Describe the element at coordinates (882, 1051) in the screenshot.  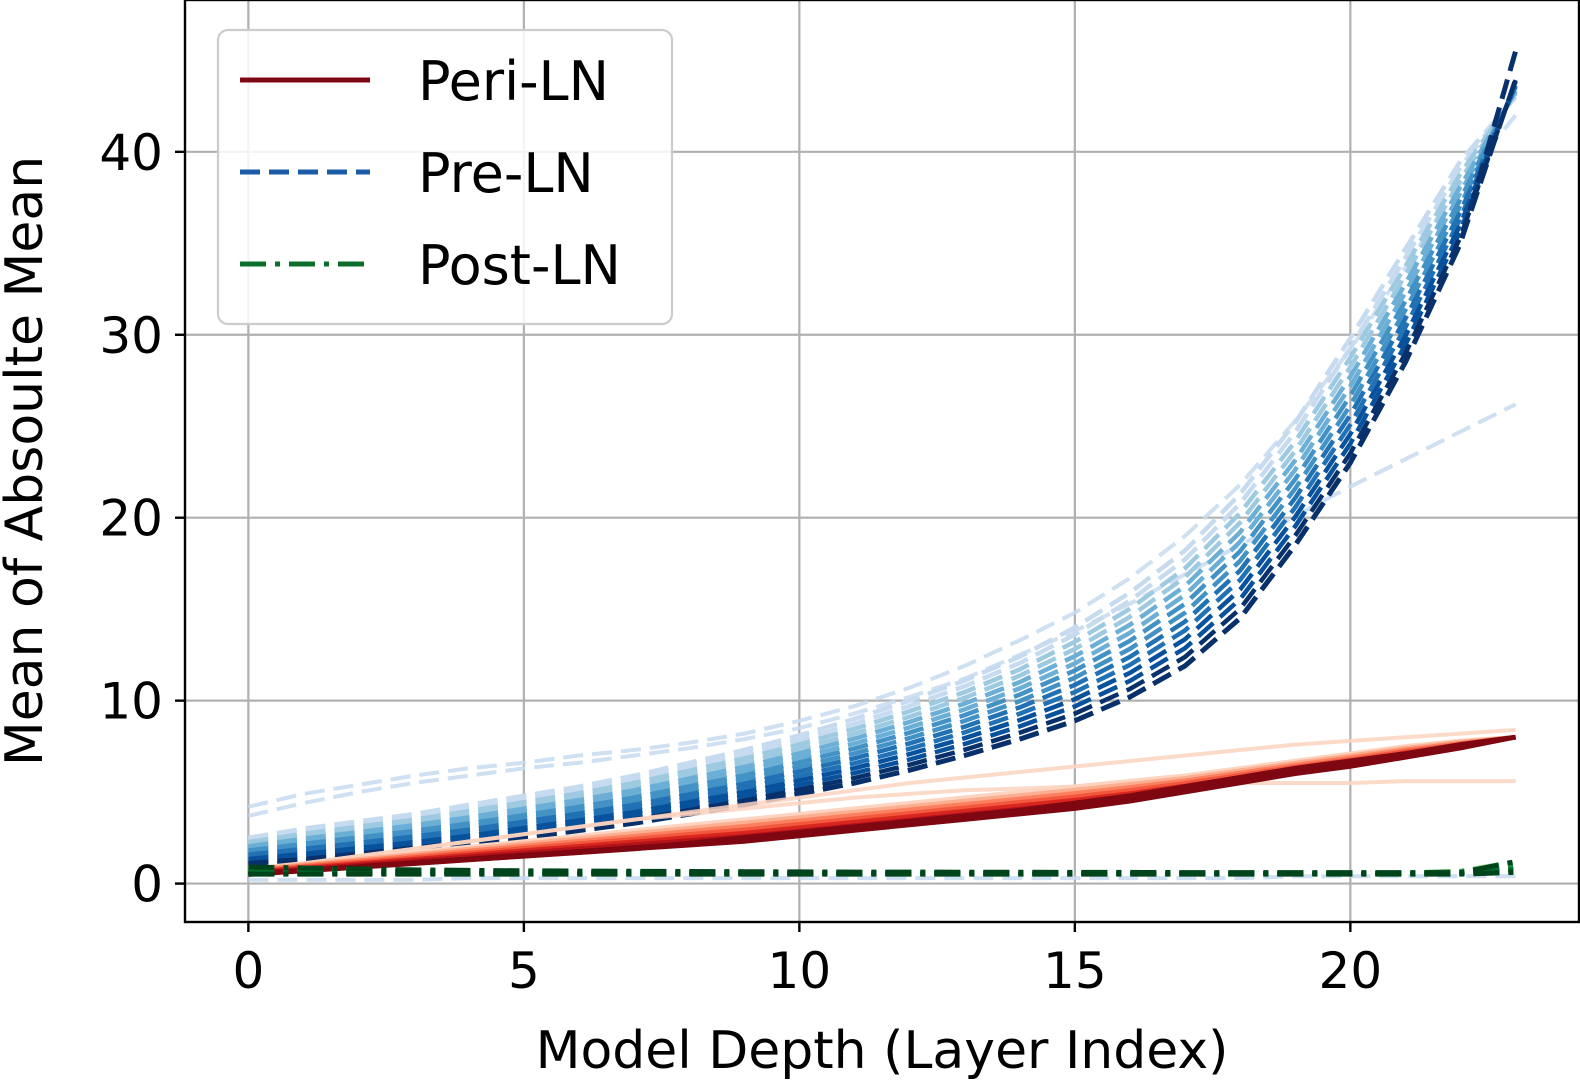
I see `x-axis-label: Model Depth (Layer Index)` at that location.